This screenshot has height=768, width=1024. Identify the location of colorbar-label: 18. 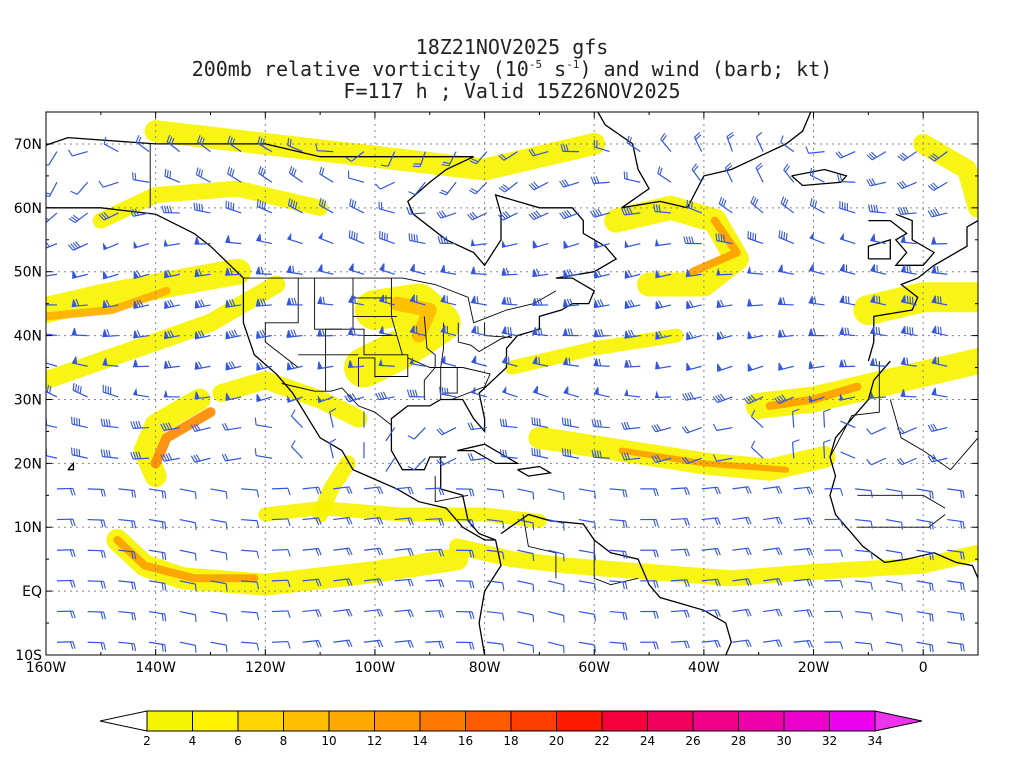
(510, 741).